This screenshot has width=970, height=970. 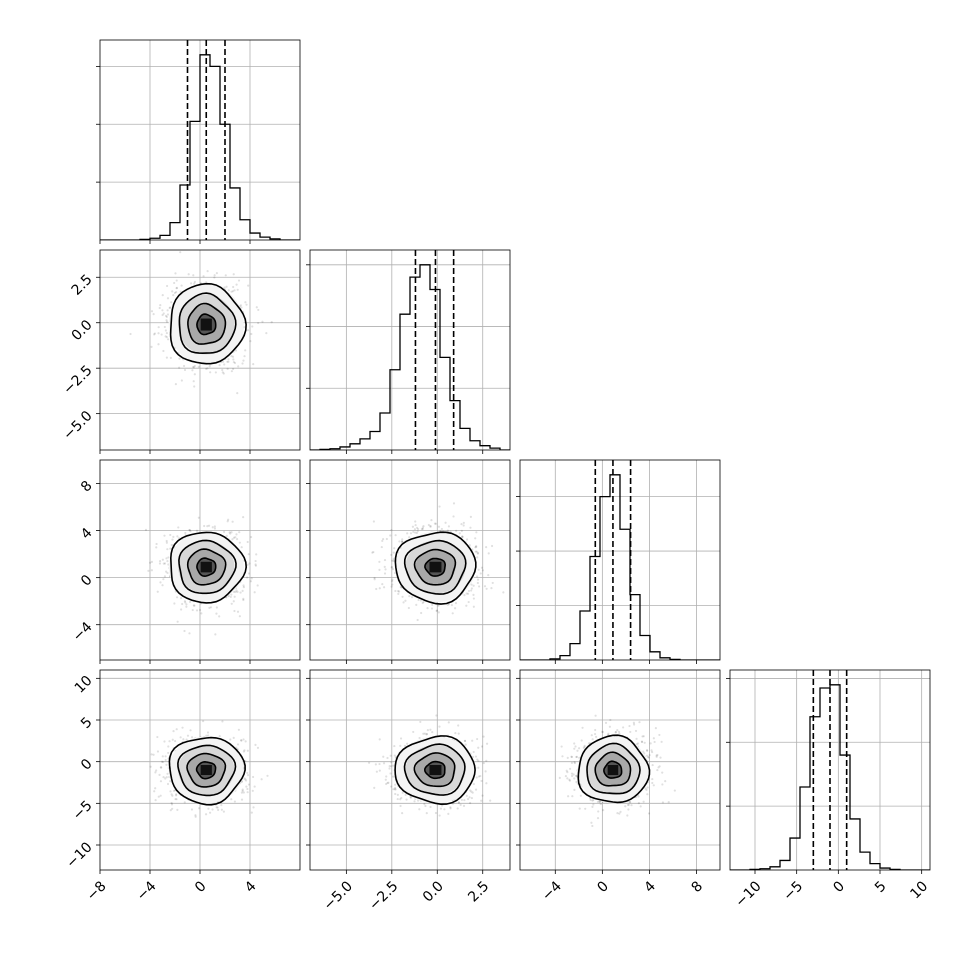 What do you see at coordinates (435, 770) in the screenshot?
I see `density-peak` at bounding box center [435, 770].